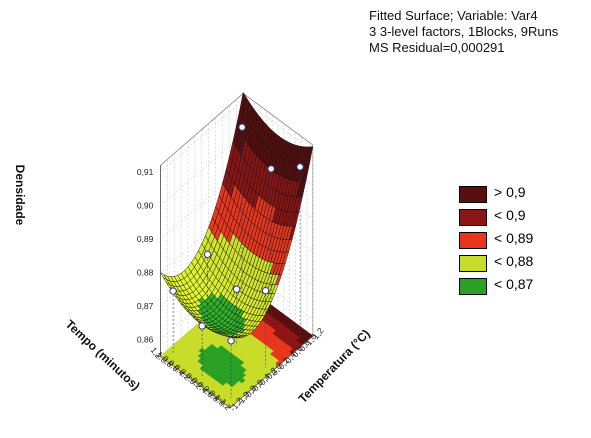 This screenshot has width=591, height=438. I want to click on box-edge, so click(237, 372).